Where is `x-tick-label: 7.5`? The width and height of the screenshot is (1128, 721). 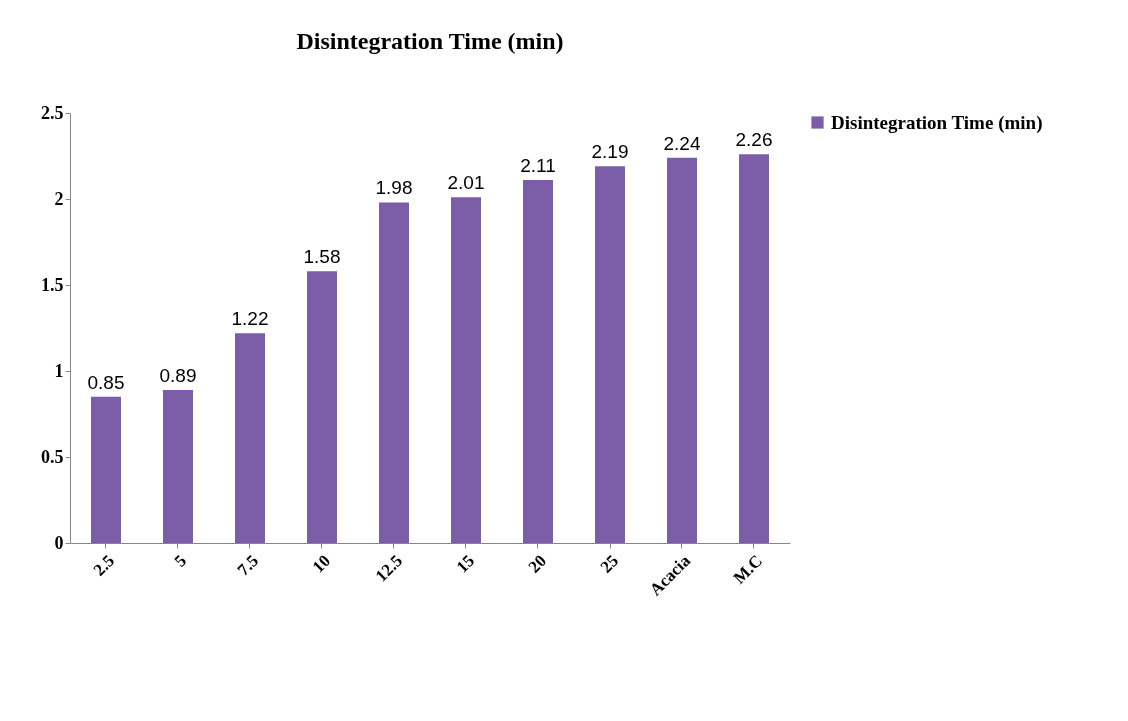 x-tick-label: 7.5 is located at coordinates (248, 565).